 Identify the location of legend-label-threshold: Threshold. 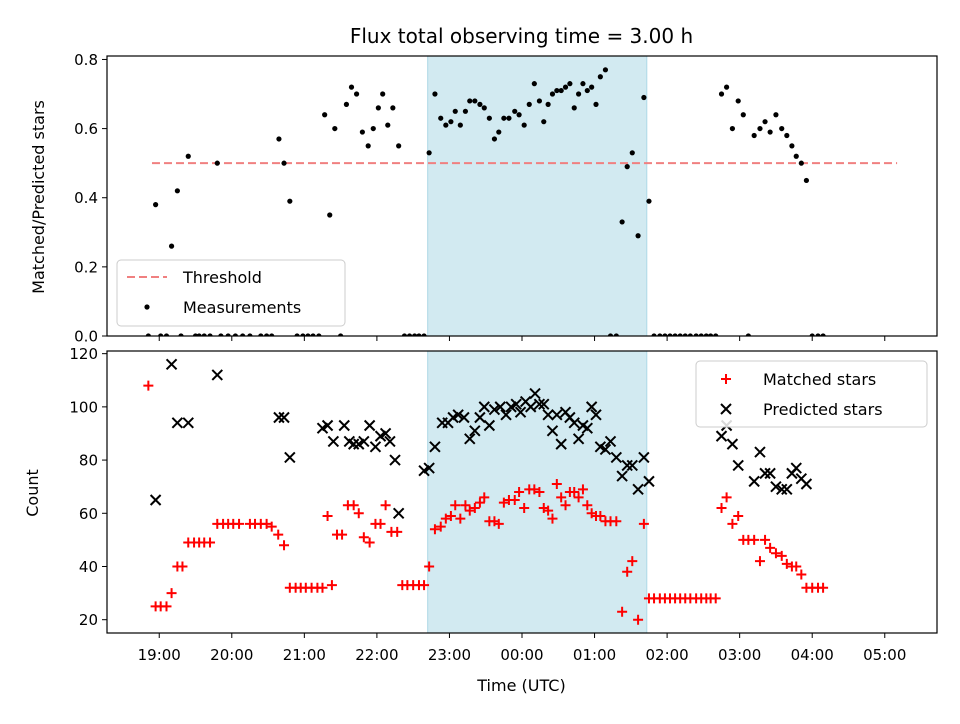
(222, 277).